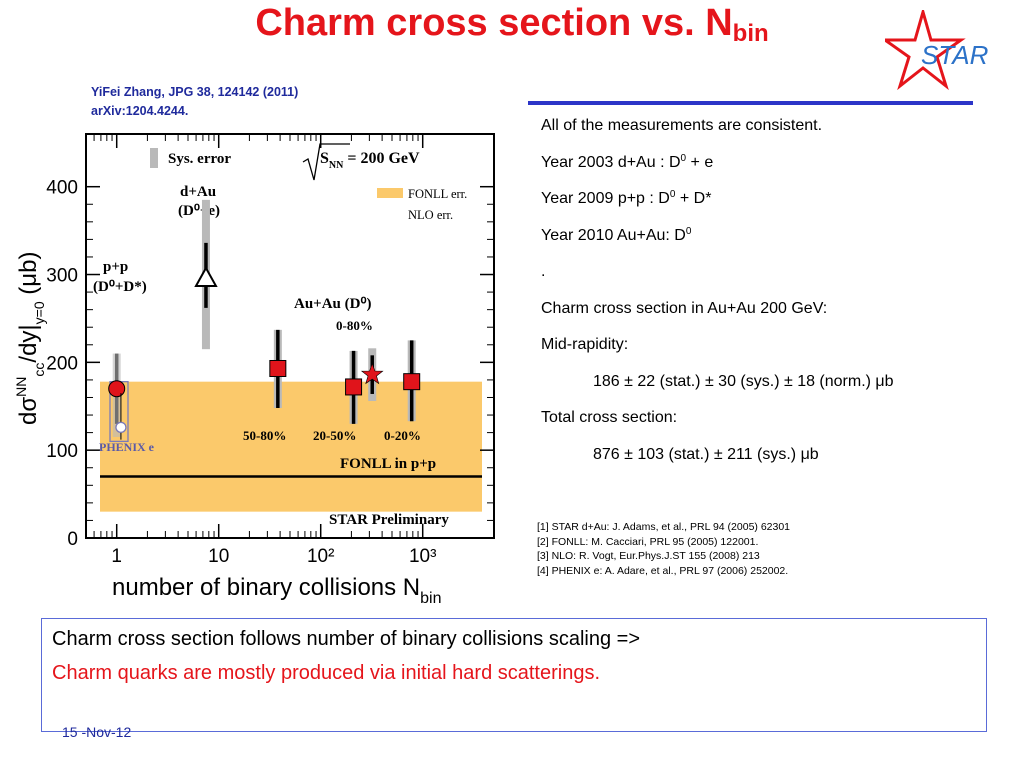  I want to click on centrality-label: 0-20%, so click(402, 435).